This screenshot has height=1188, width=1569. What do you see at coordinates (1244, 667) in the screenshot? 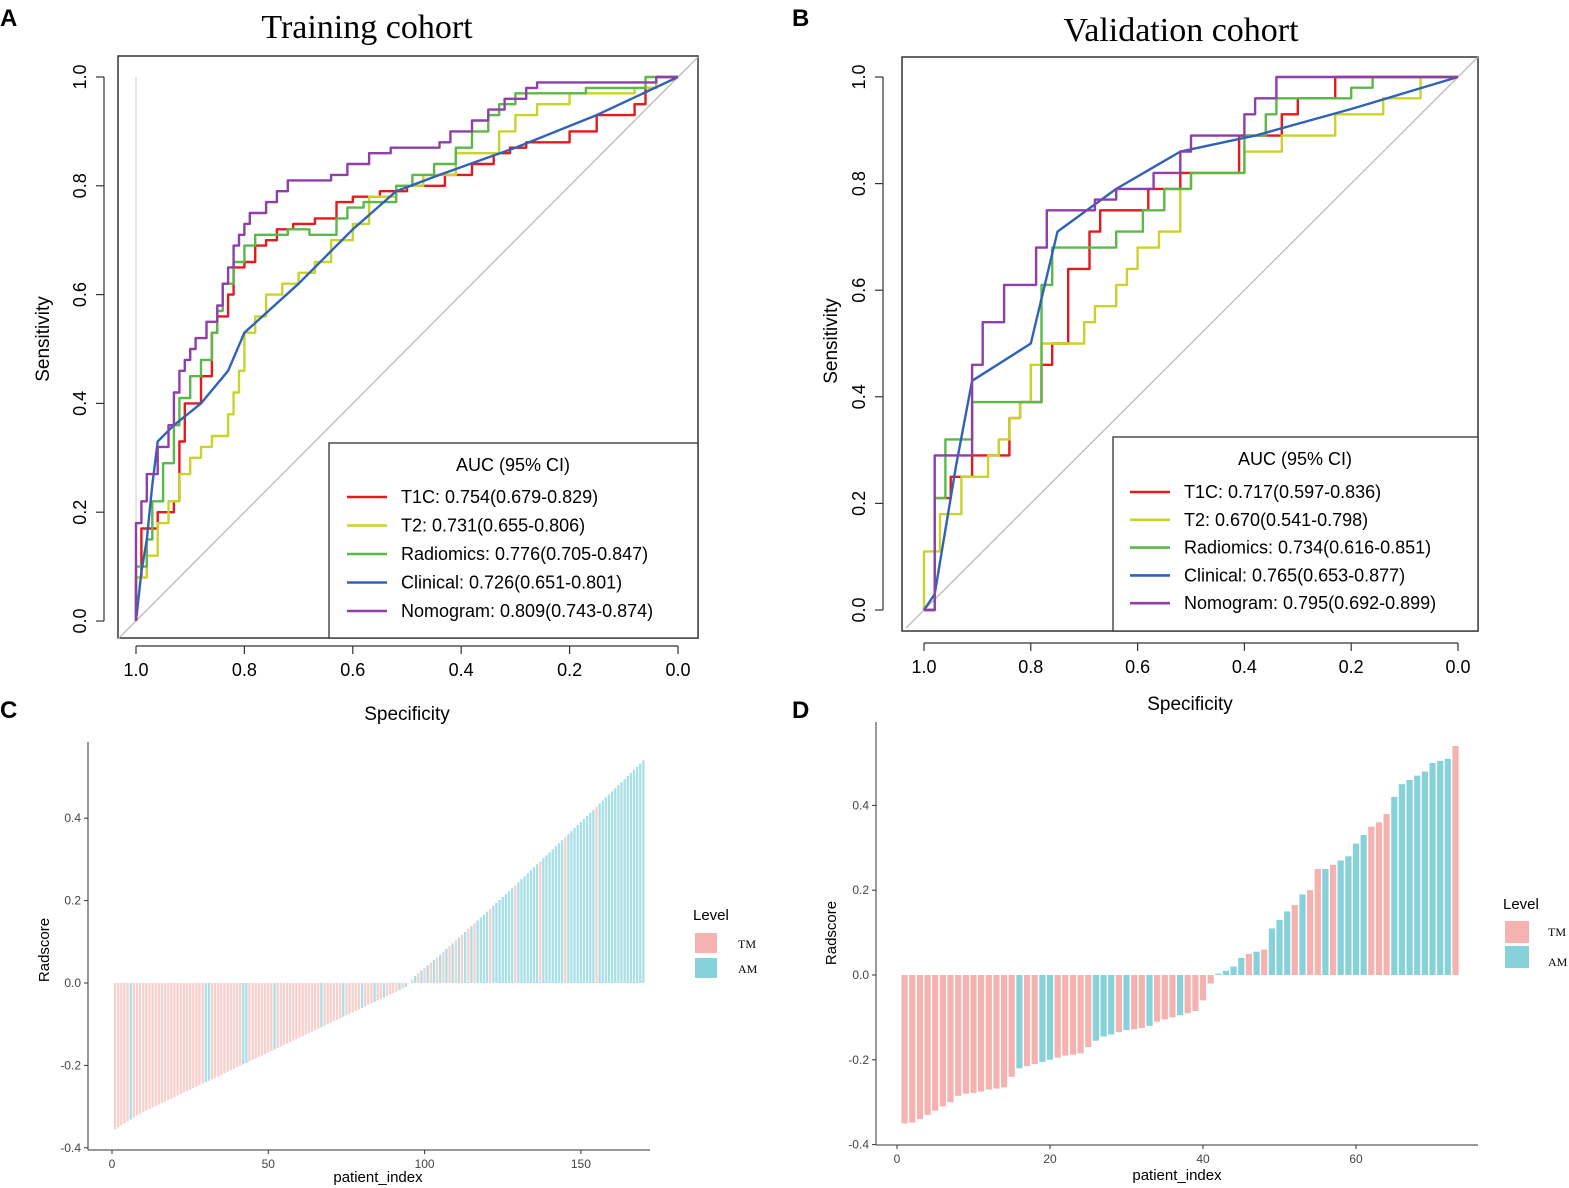
I see `b-x-tick-label: 0.4` at bounding box center [1244, 667].